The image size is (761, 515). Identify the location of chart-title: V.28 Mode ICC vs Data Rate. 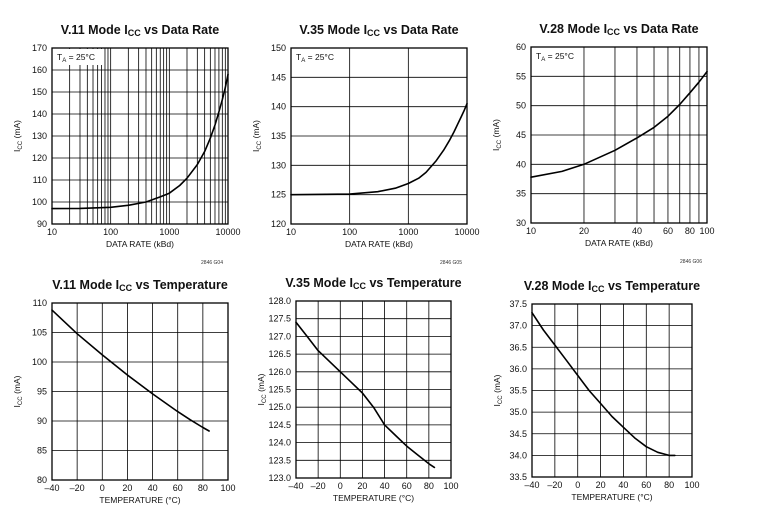
(618, 29).